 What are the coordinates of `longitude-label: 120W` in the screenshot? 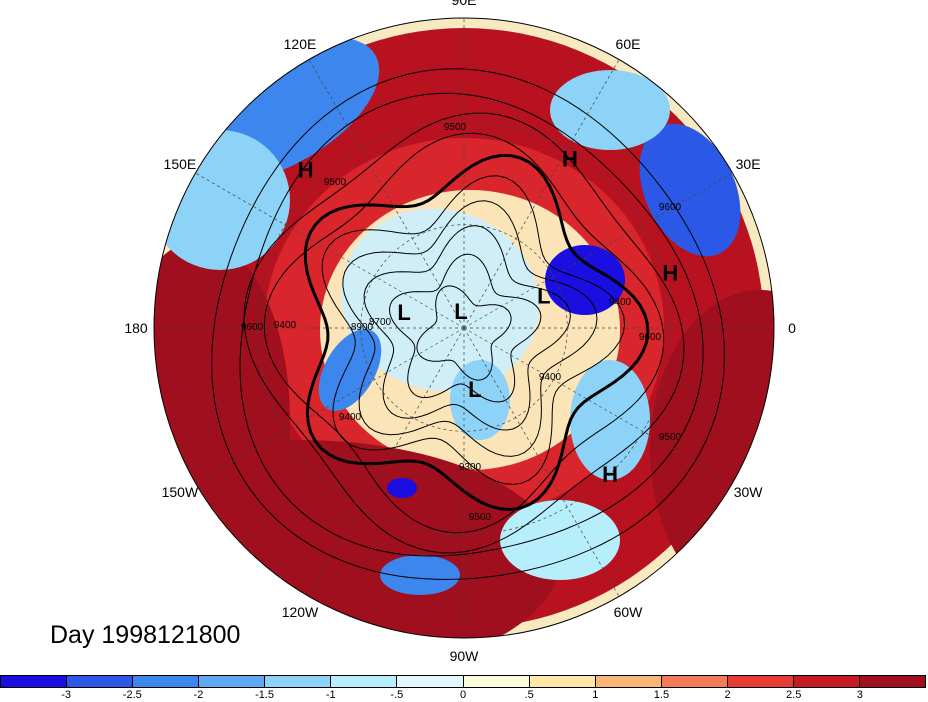 It's located at (300, 612).